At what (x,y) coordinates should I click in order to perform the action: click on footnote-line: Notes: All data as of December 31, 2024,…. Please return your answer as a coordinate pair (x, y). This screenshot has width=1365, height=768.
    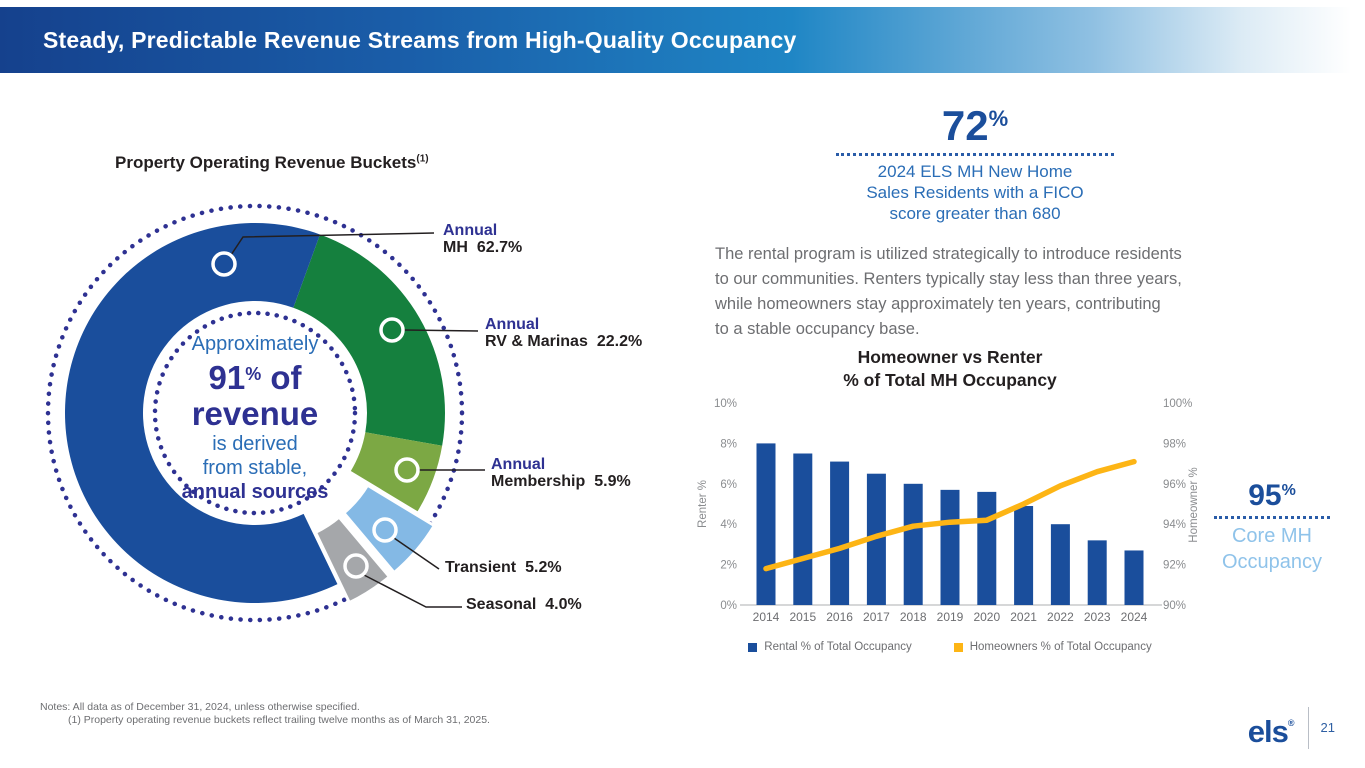
    Looking at the image, I should click on (200, 707).